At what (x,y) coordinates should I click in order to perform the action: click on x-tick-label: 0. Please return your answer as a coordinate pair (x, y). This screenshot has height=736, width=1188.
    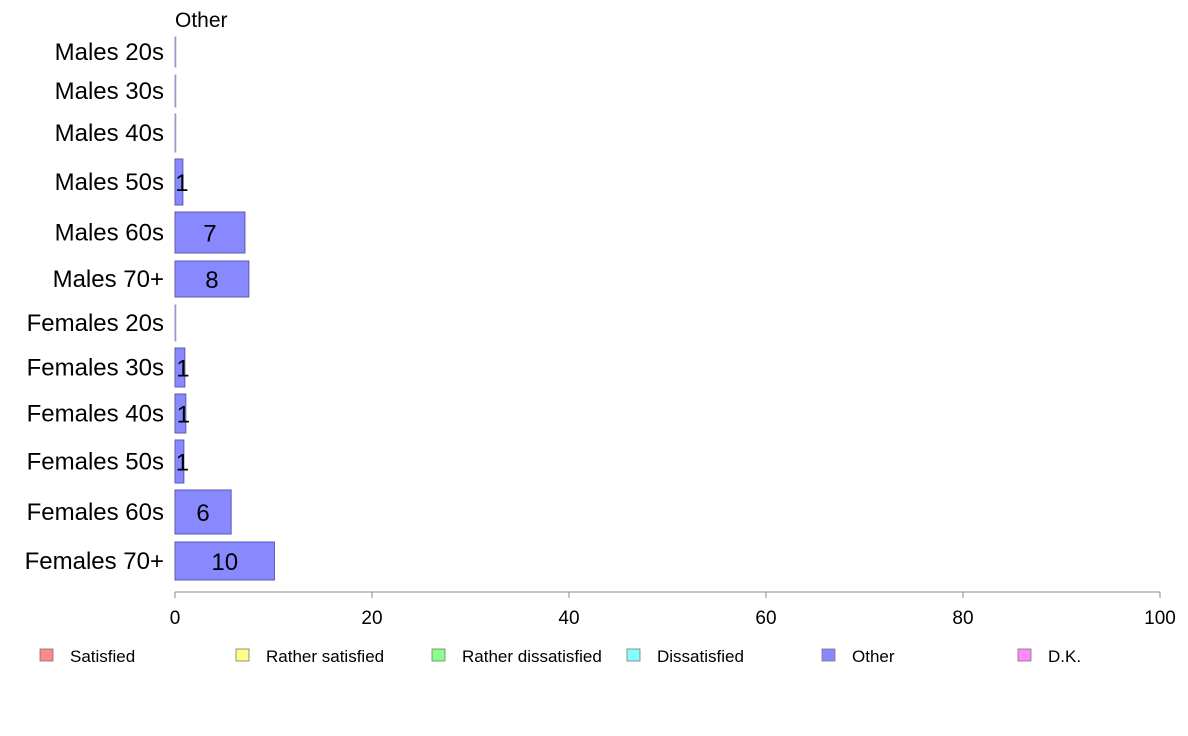
    Looking at the image, I should click on (175, 618).